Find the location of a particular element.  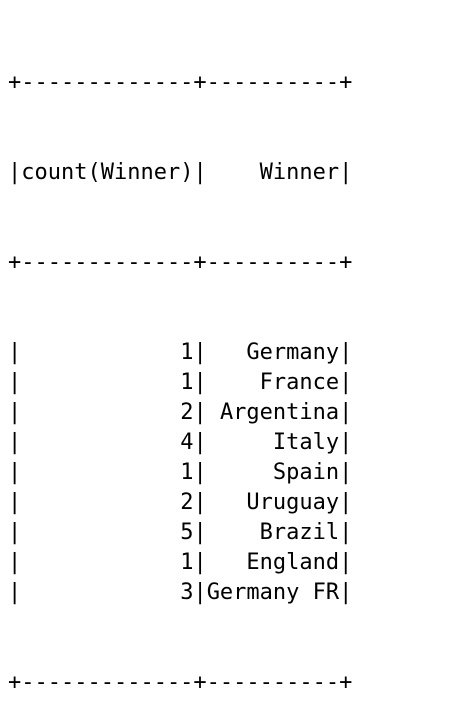

table-row: | 1| Germany| is located at coordinates (180, 353).